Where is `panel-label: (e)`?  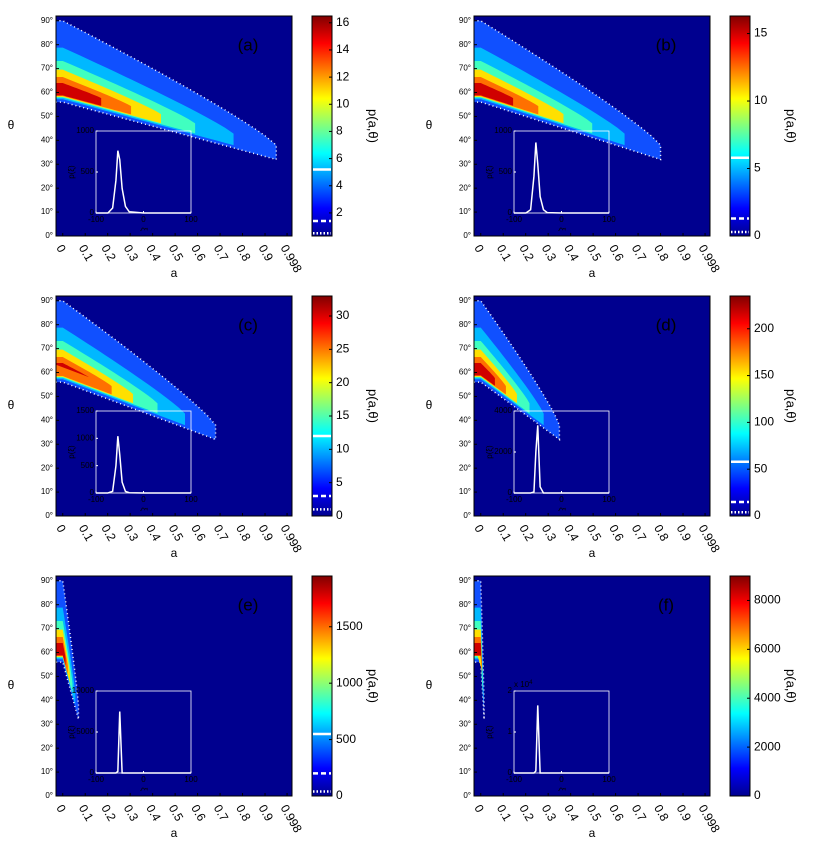 panel-label: (e) is located at coordinates (248, 604).